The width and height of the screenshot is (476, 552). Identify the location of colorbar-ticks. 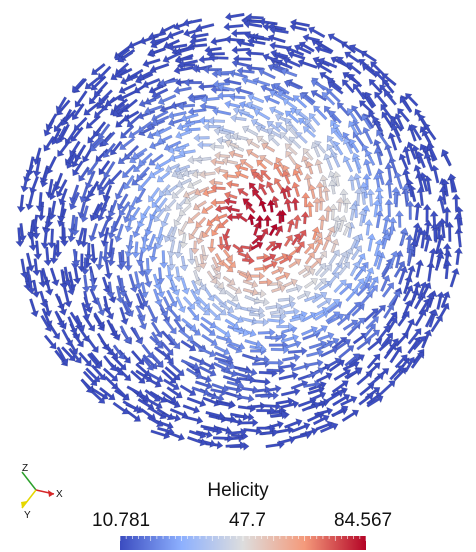
(243, 538).